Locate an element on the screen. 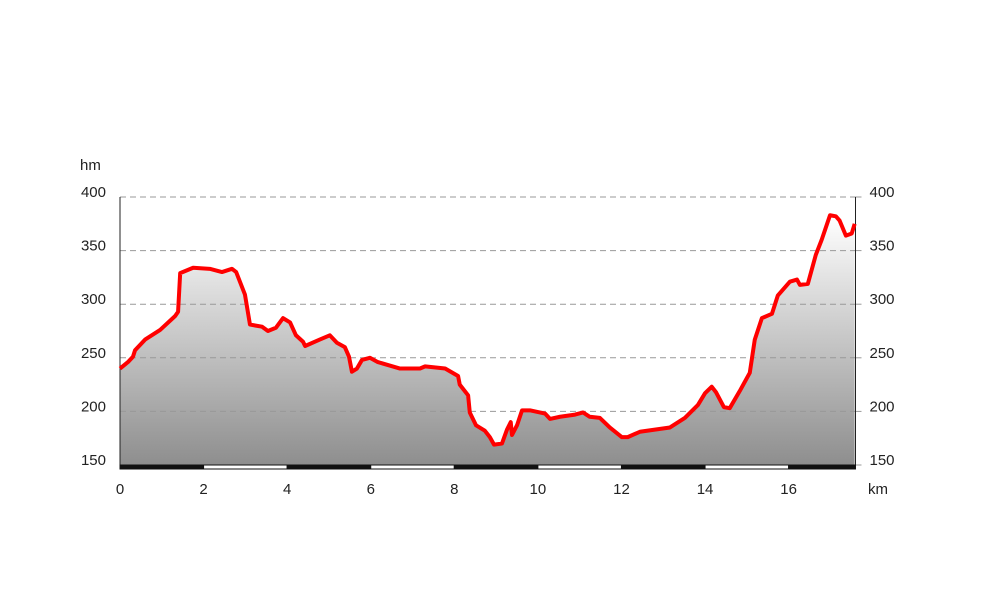 This screenshot has width=1000, height=589. x-tick-label: 0 is located at coordinates (120, 489).